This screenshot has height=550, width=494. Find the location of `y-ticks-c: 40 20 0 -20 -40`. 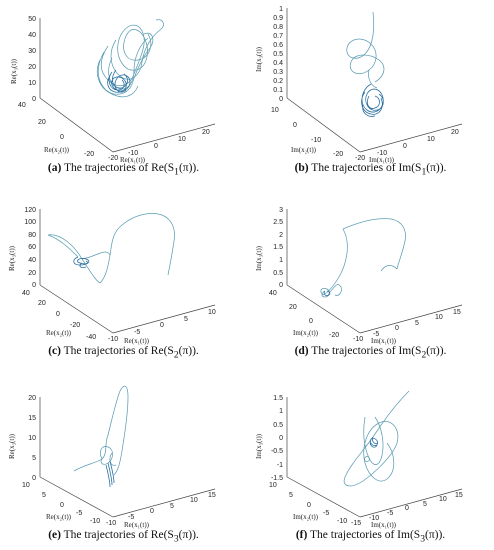

y-ticks-c: 40 20 0 -20 -40 is located at coordinates (59, 315).